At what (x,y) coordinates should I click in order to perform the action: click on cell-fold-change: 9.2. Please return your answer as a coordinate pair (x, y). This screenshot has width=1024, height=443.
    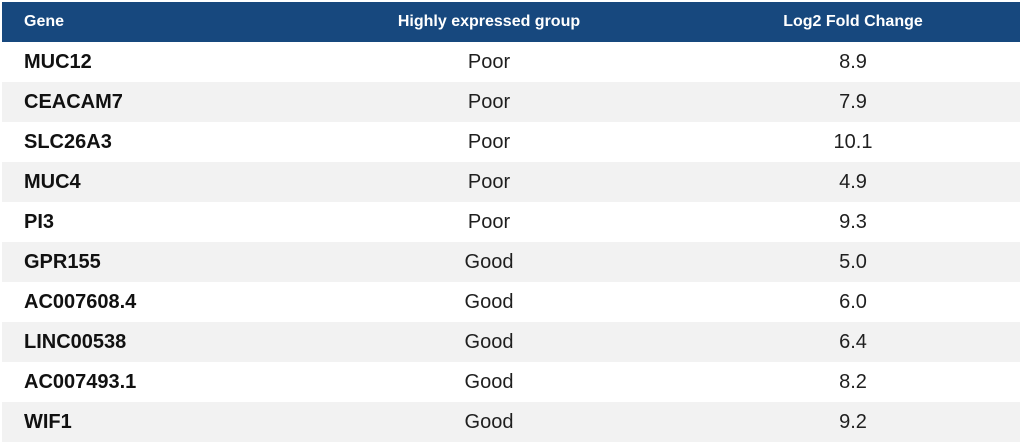
    Looking at the image, I should click on (853, 421).